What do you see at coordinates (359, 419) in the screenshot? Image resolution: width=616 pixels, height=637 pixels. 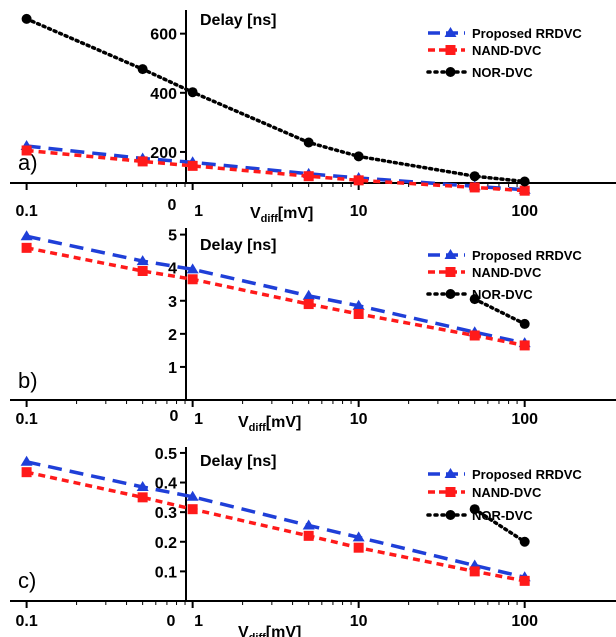 I see `x-tick-label: 10` at bounding box center [359, 419].